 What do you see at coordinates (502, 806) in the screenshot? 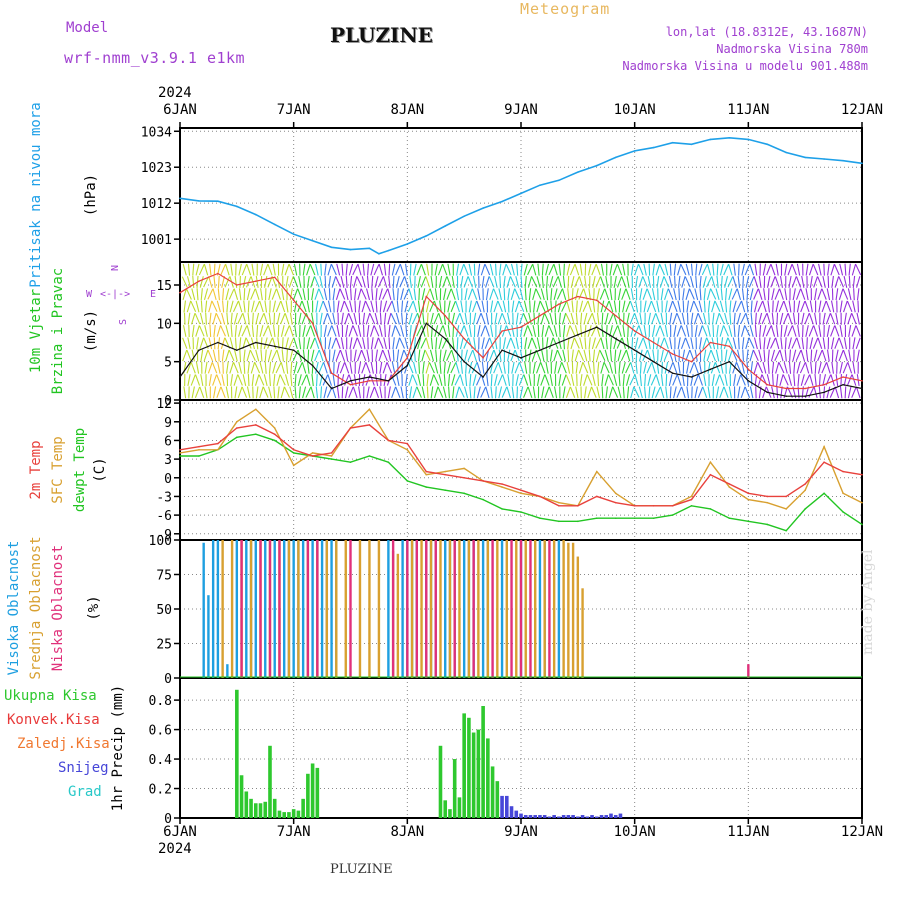
I see `bar-snow` at bounding box center [502, 806].